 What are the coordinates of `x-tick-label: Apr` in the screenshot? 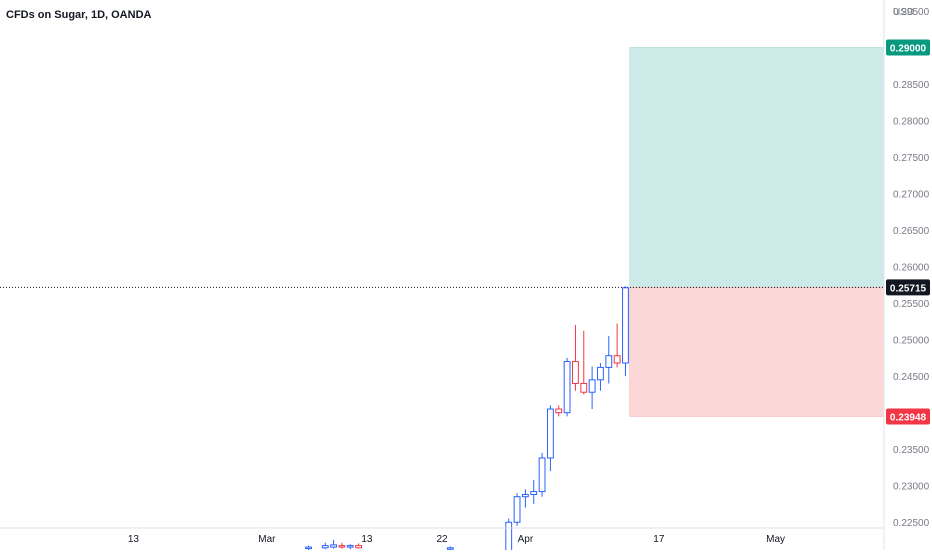 It's located at (526, 539).